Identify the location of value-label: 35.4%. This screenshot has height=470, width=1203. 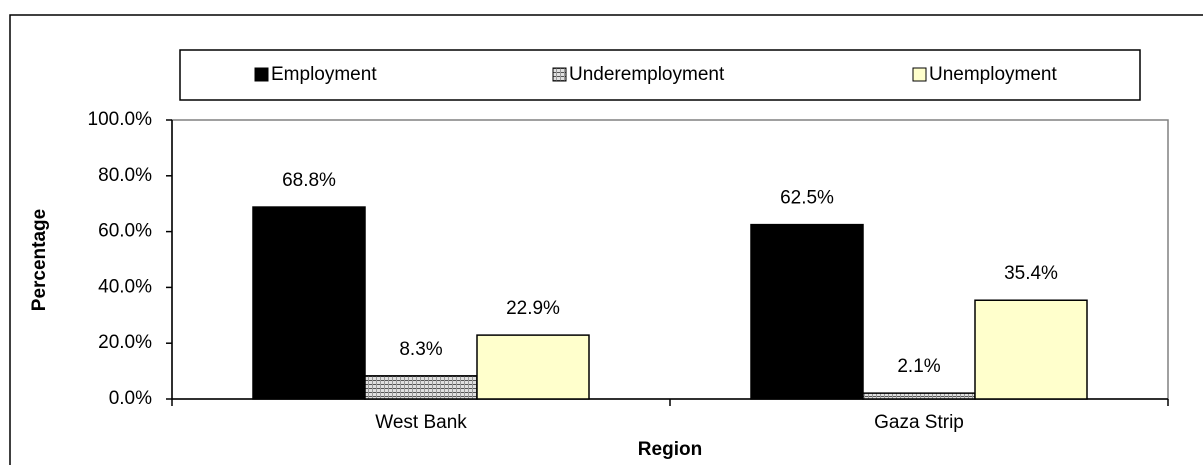
(1031, 273).